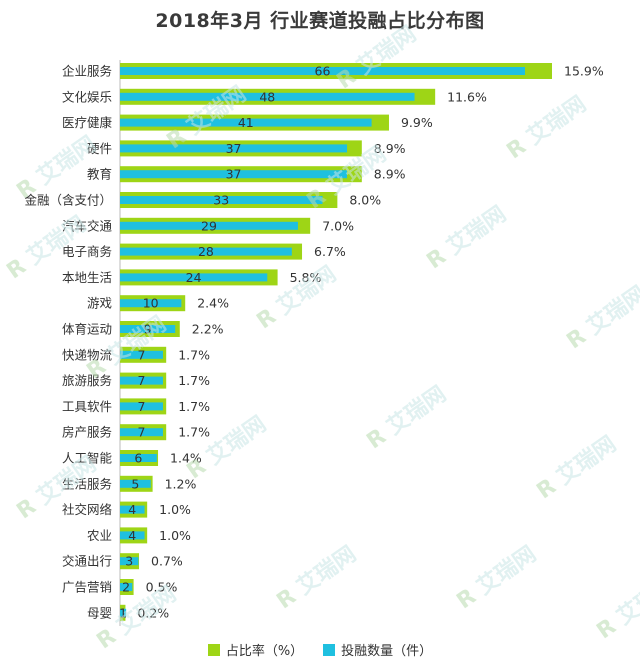 This screenshot has width=640, height=664. What do you see at coordinates (264, 651) in the screenshot?
I see `legend-label-ratio: 占比率（%）` at bounding box center [264, 651].